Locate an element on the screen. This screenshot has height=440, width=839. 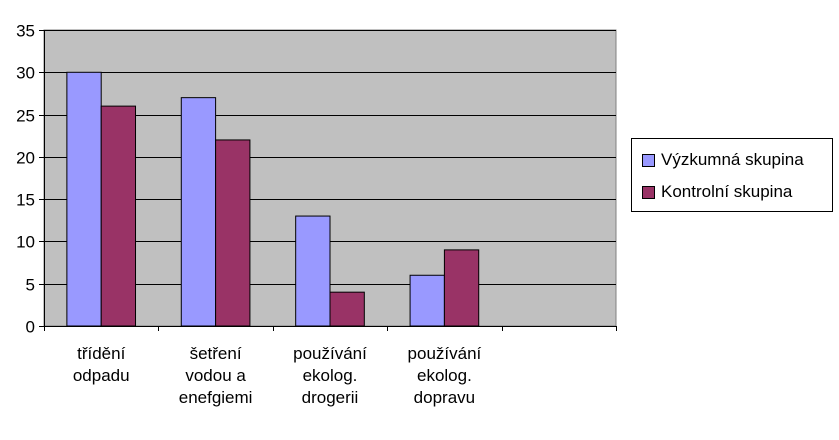
y-tick-label: 30 is located at coordinates (25, 73).